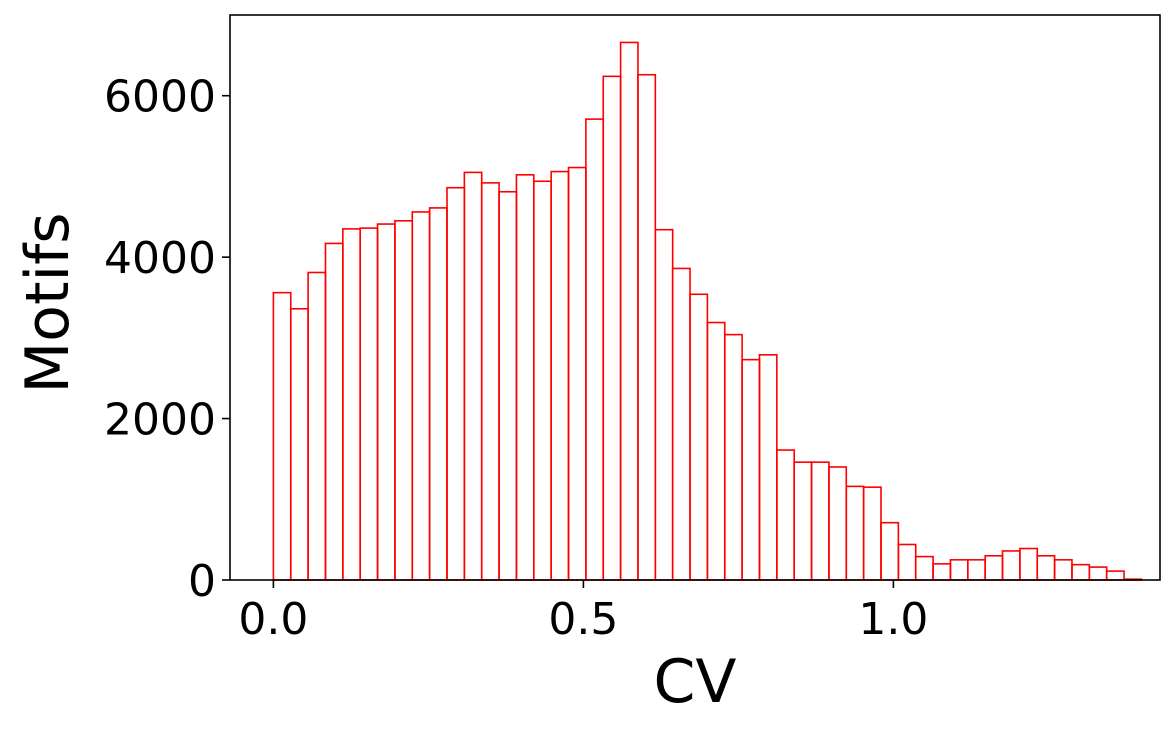  Describe the element at coordinates (893, 619) in the screenshot. I see `x-tick-label: 1.0` at that location.